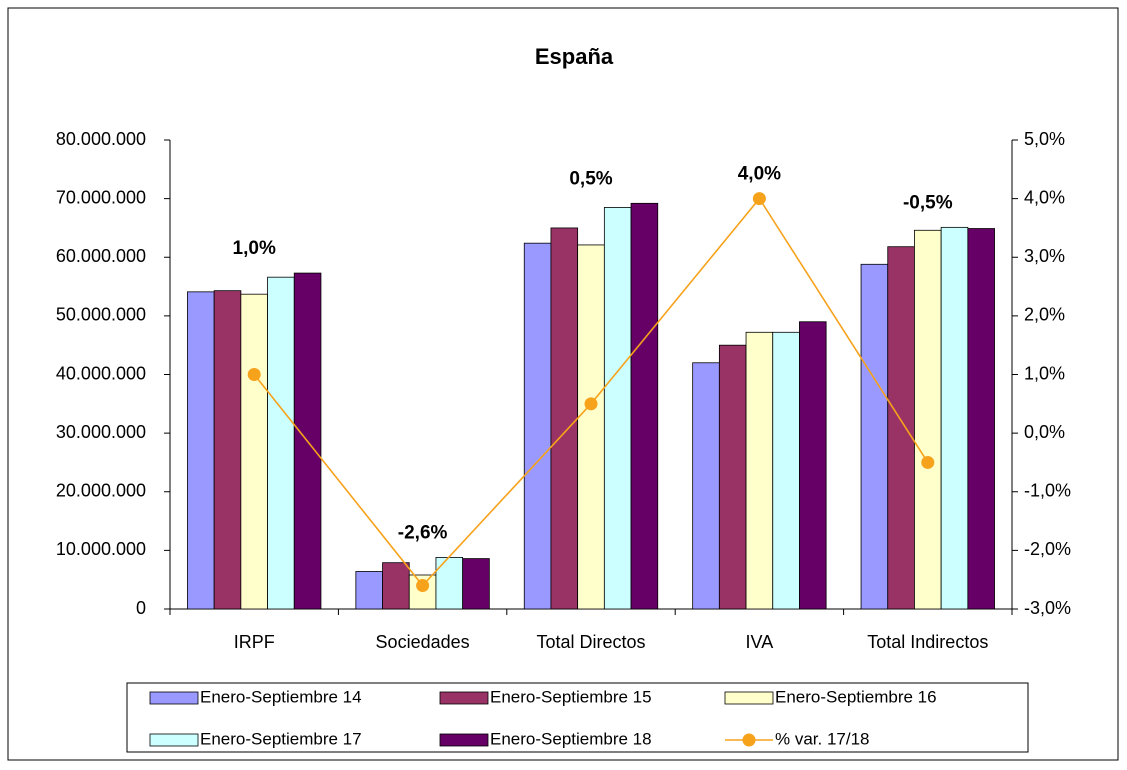 This screenshot has width=1127, height=770. I want to click on y-tick-label: 40.000.000, so click(101, 373).